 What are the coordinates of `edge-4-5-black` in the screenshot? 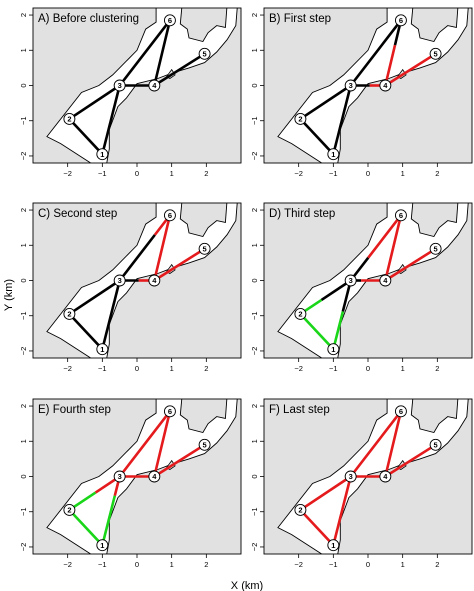 It's located at (179, 69).